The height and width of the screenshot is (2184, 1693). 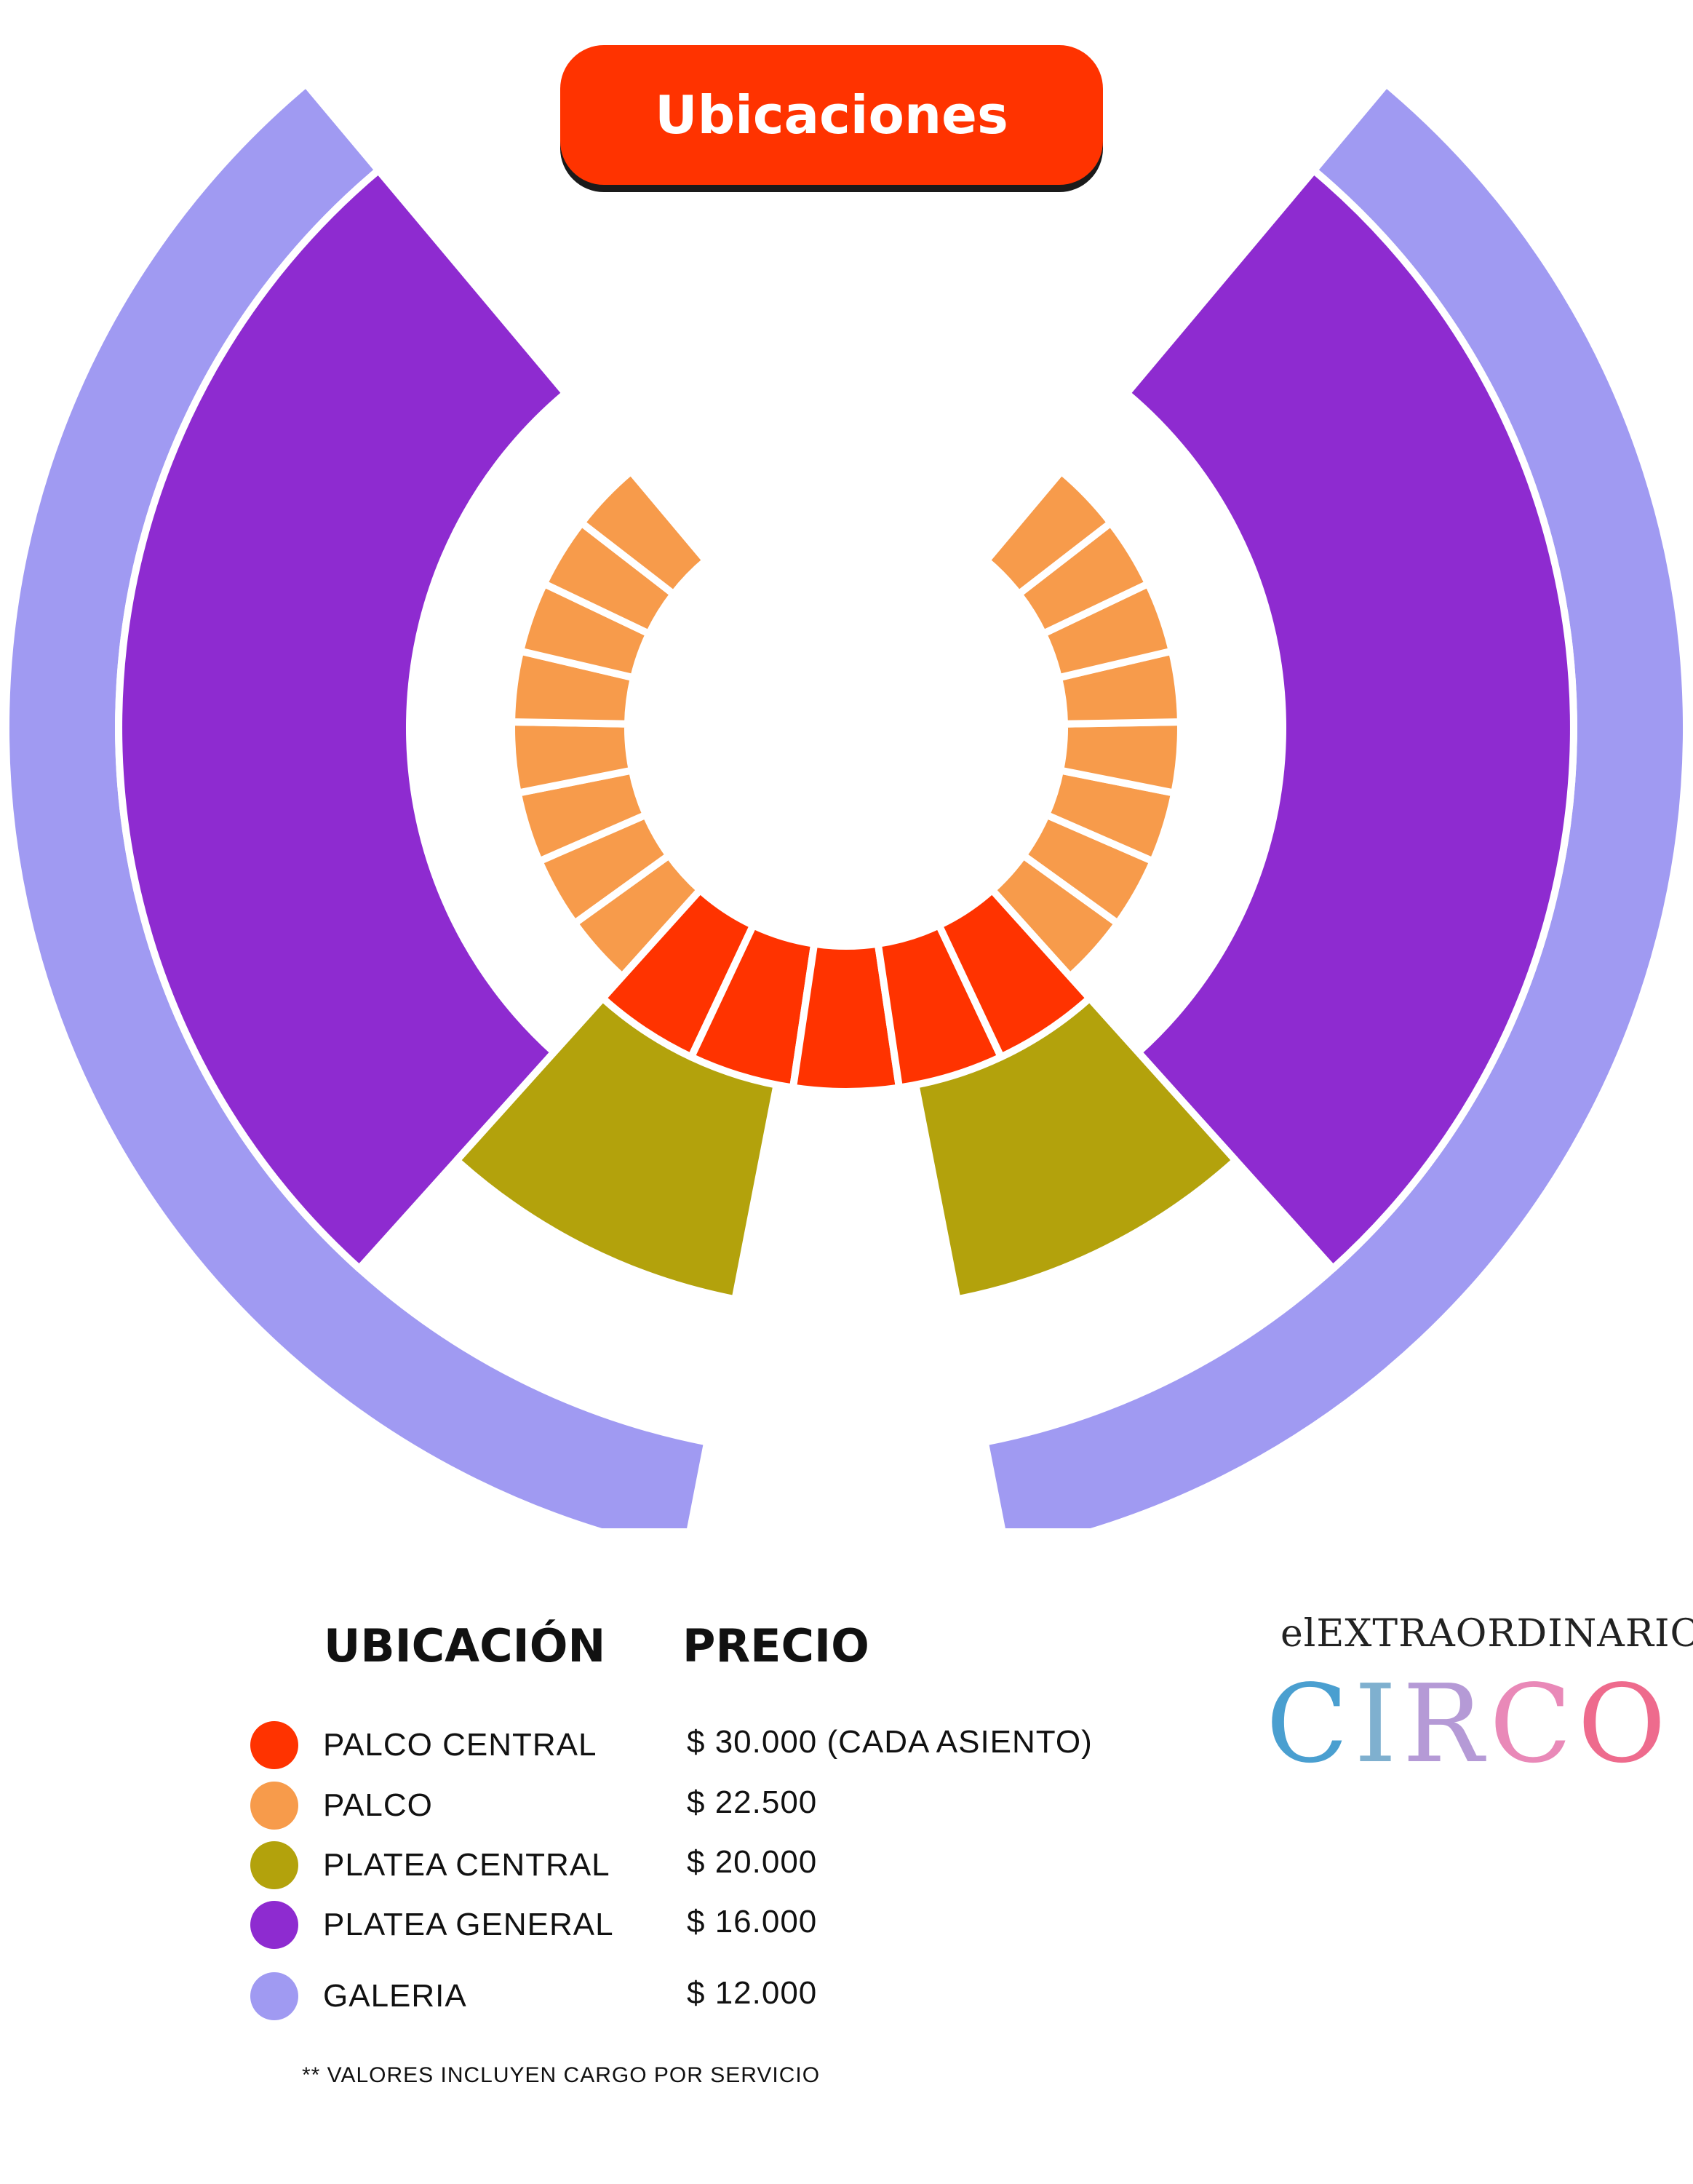 What do you see at coordinates (1446, 1724) in the screenshot?
I see `logo-letter: R` at bounding box center [1446, 1724].